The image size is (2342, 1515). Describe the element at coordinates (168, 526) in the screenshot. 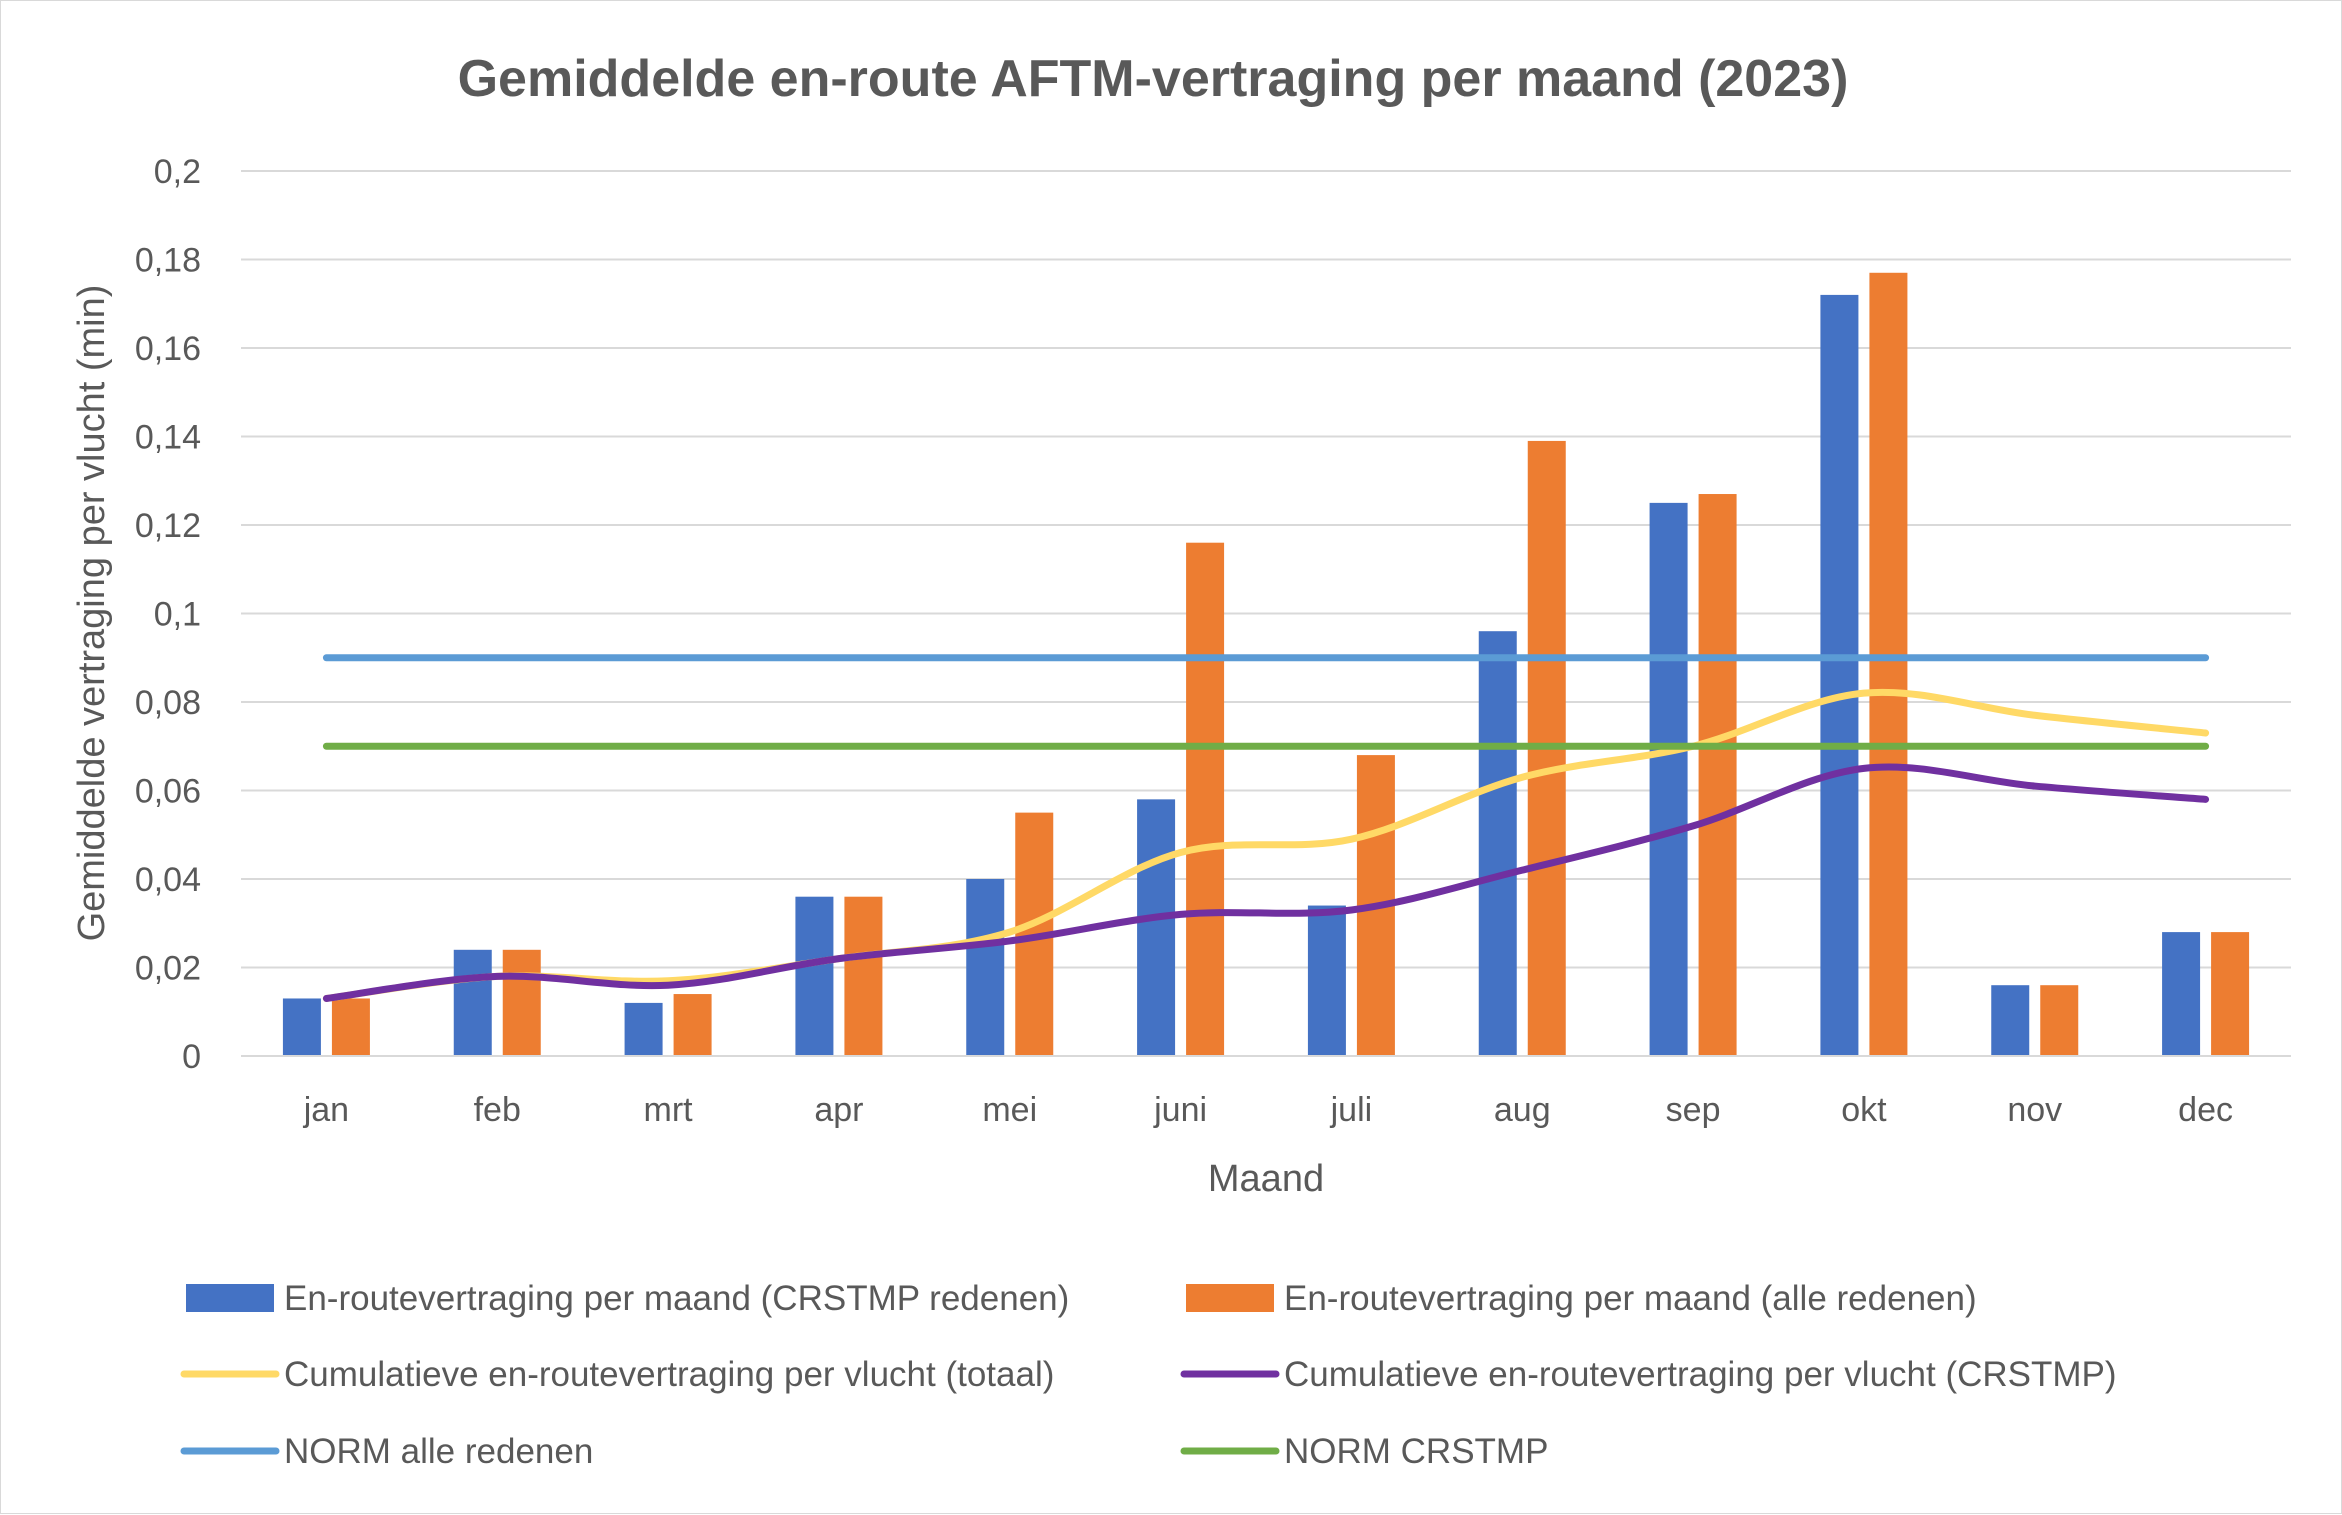

I see `y-tick-label: 0,12` at that location.